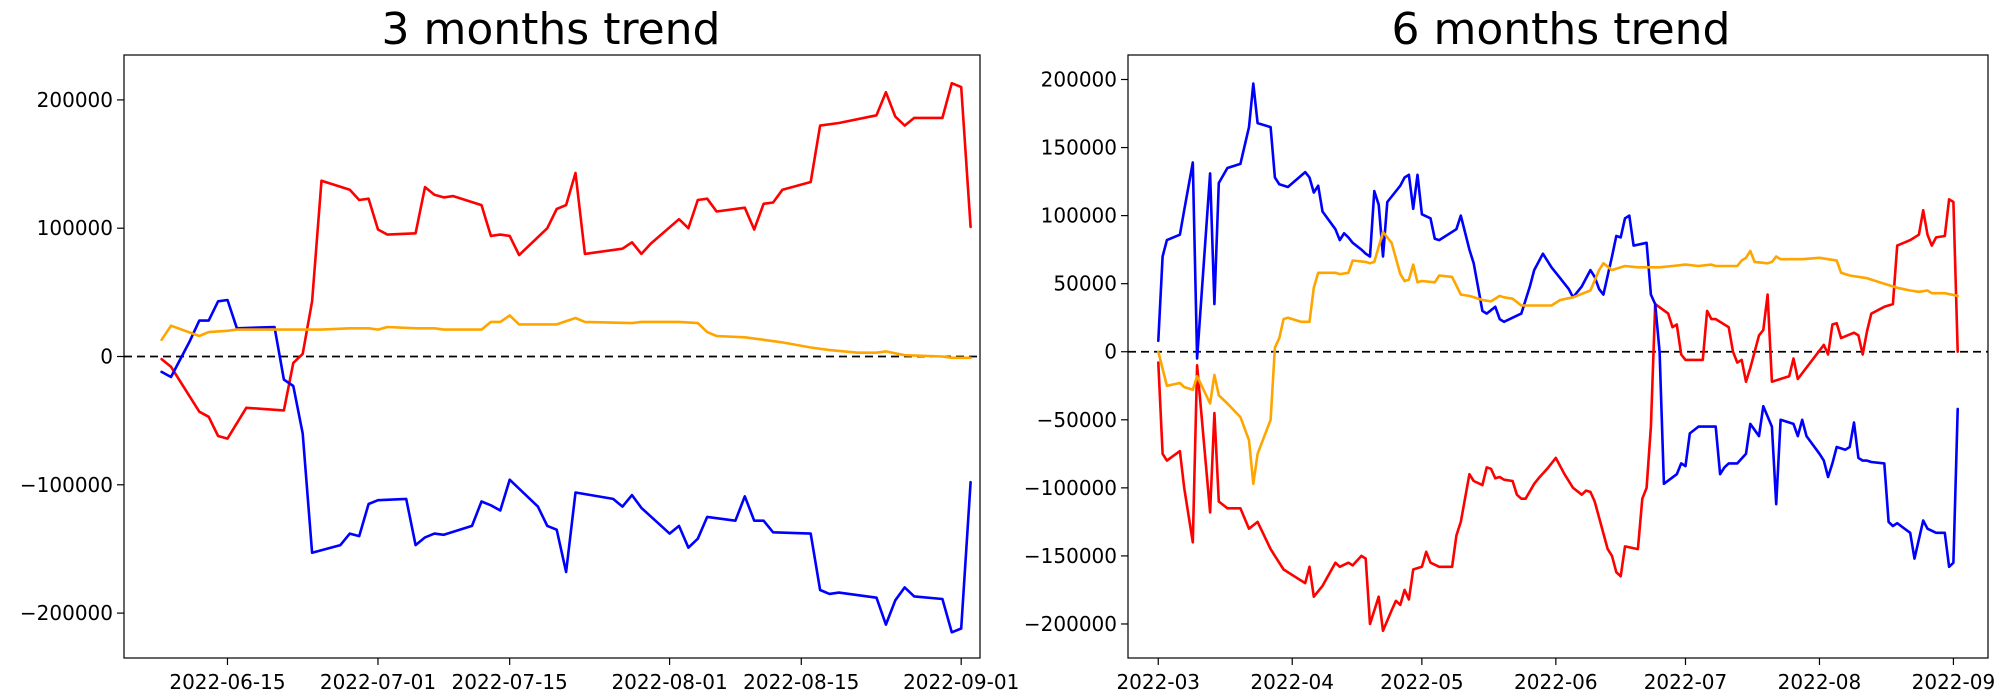  Describe the element at coordinates (1686, 682) in the screenshot. I see `x-tick-label: 2022-07` at that location.